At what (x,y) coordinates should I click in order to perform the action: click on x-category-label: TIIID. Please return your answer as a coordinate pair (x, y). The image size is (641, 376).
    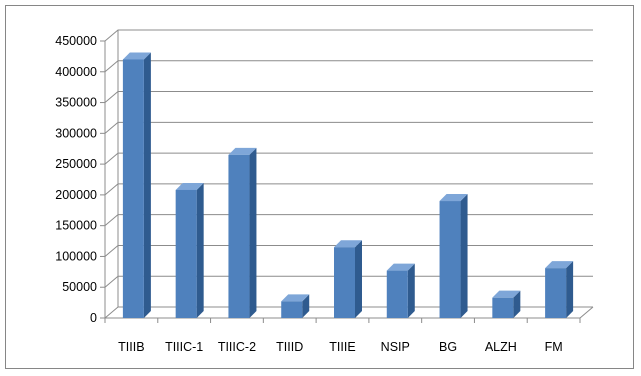
    Looking at the image, I should click on (289, 347).